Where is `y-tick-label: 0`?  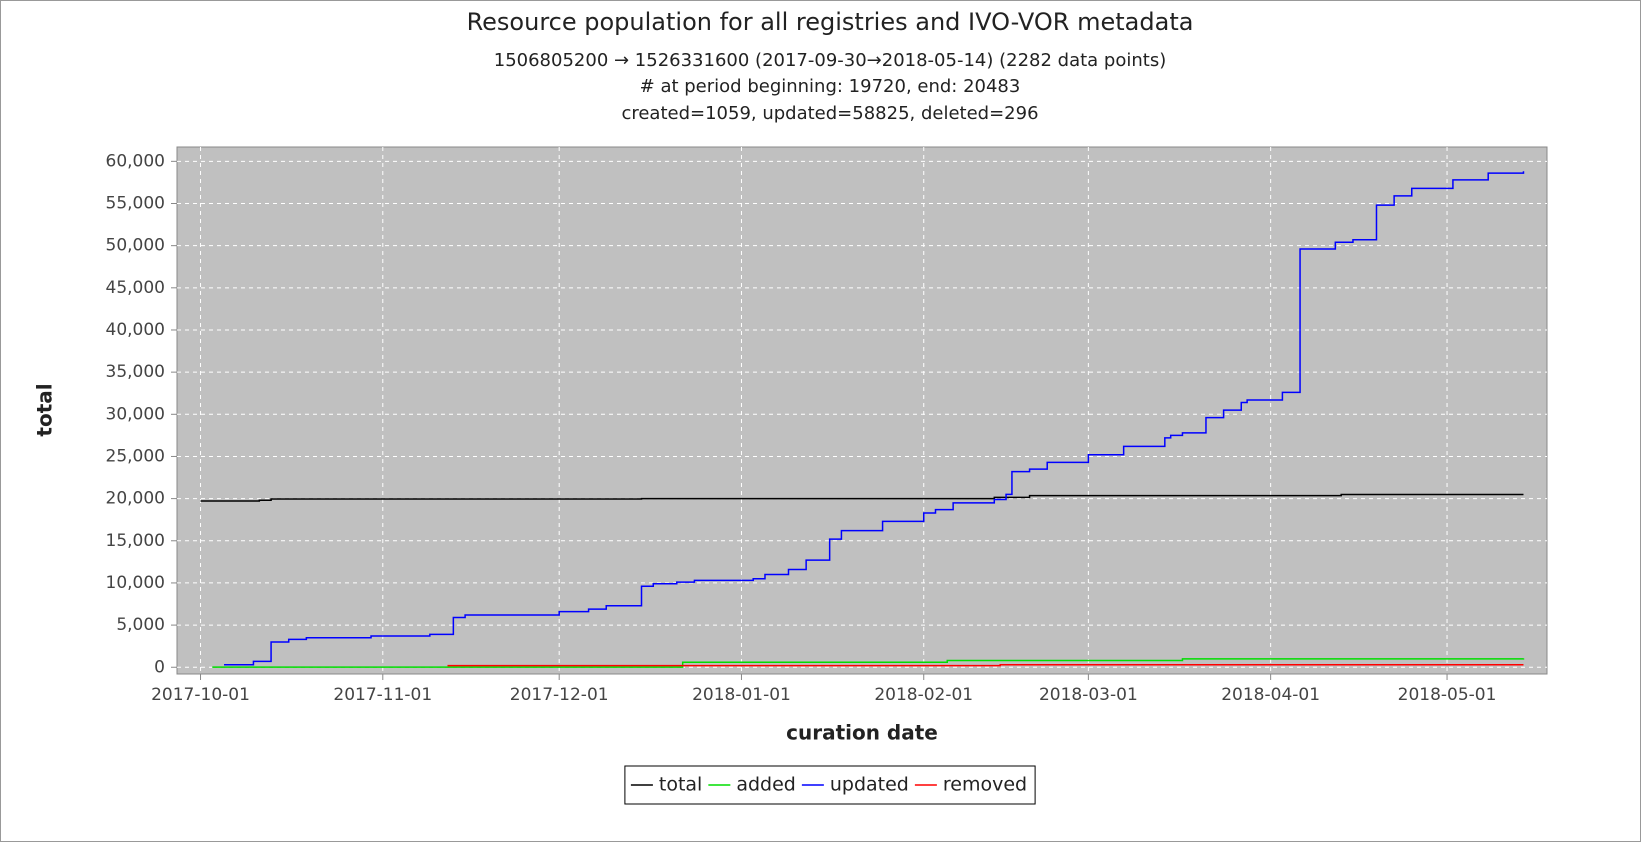
y-tick-label: 0 is located at coordinates (159, 667).